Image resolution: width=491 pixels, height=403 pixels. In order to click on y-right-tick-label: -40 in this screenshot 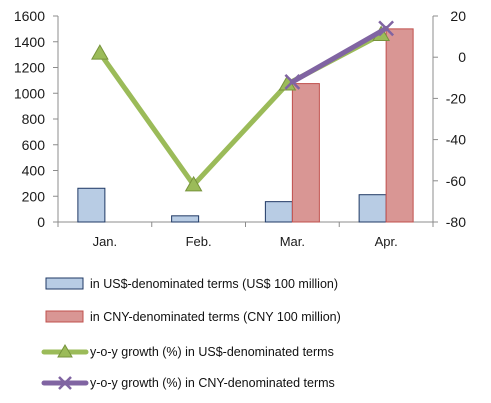, I will do `click(456, 140)`.